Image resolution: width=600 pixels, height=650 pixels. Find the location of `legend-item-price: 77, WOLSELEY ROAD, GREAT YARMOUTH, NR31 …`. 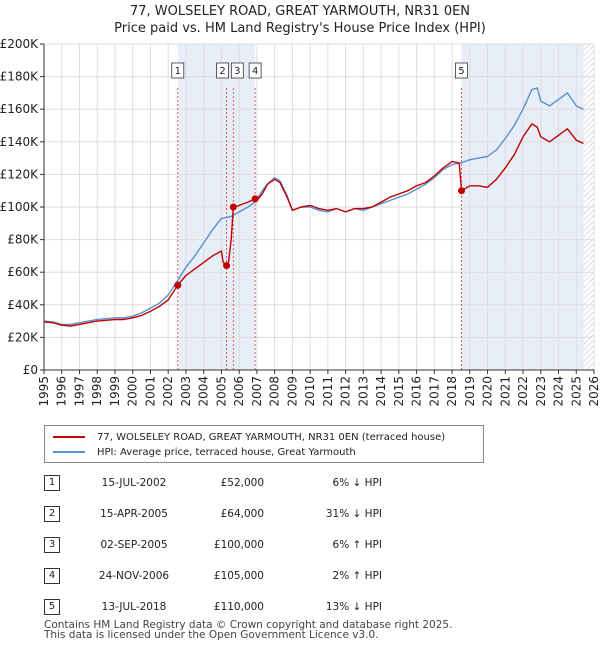

legend-item-price: 77, WOLSELEY ROAD, GREAT YARMOUTH, NR31 … is located at coordinates (249, 437).